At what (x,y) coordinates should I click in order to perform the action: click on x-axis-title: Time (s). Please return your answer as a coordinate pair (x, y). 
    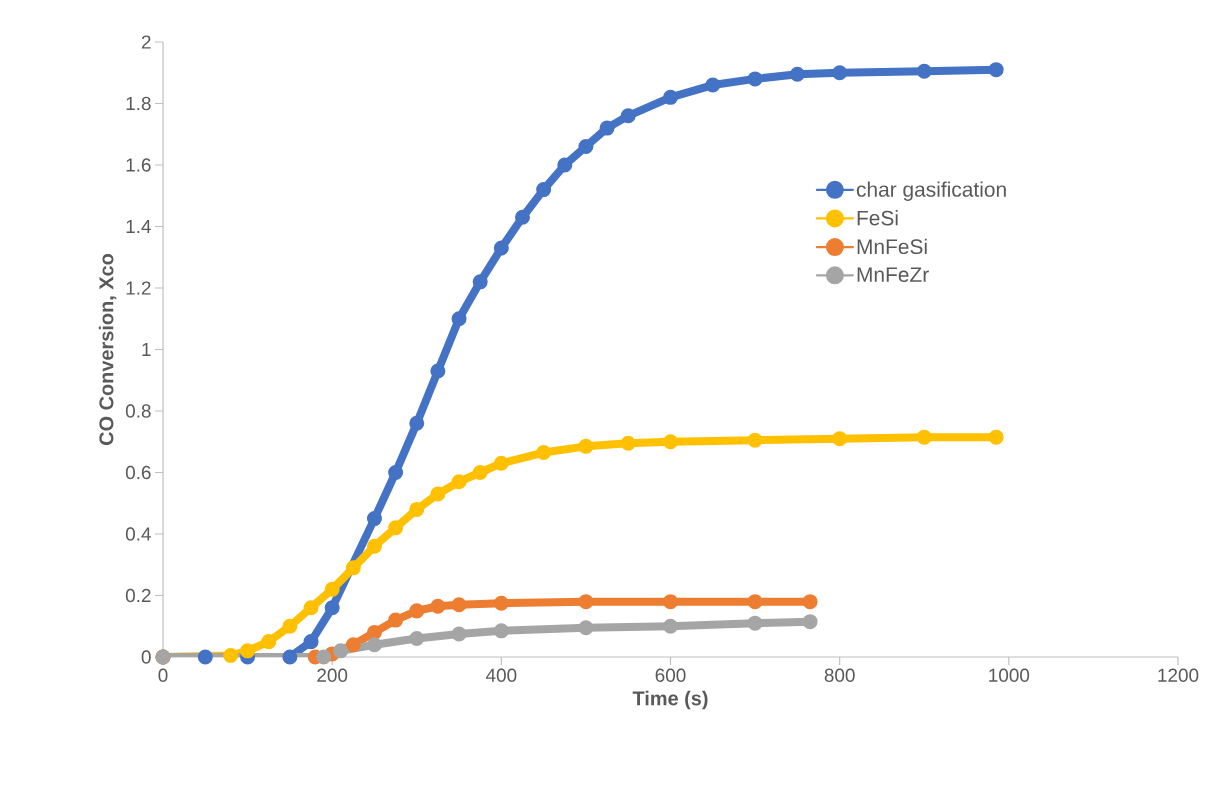
    Looking at the image, I should click on (670, 700).